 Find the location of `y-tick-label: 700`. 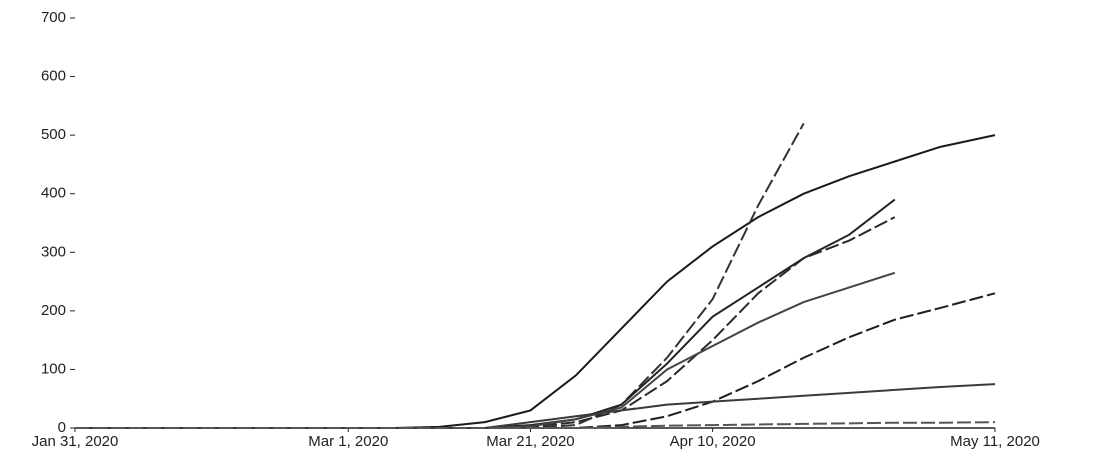

y-tick-label: 700 is located at coordinates (53, 17).